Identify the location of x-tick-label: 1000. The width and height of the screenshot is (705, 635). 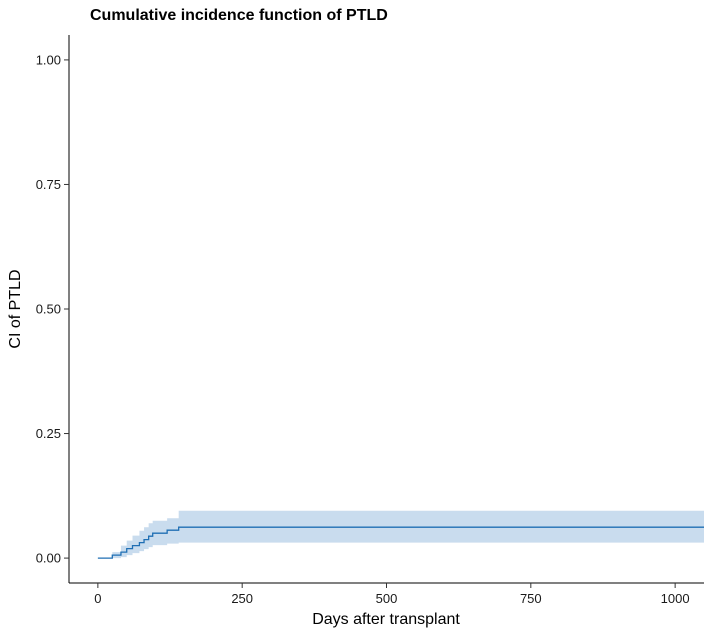
(675, 598).